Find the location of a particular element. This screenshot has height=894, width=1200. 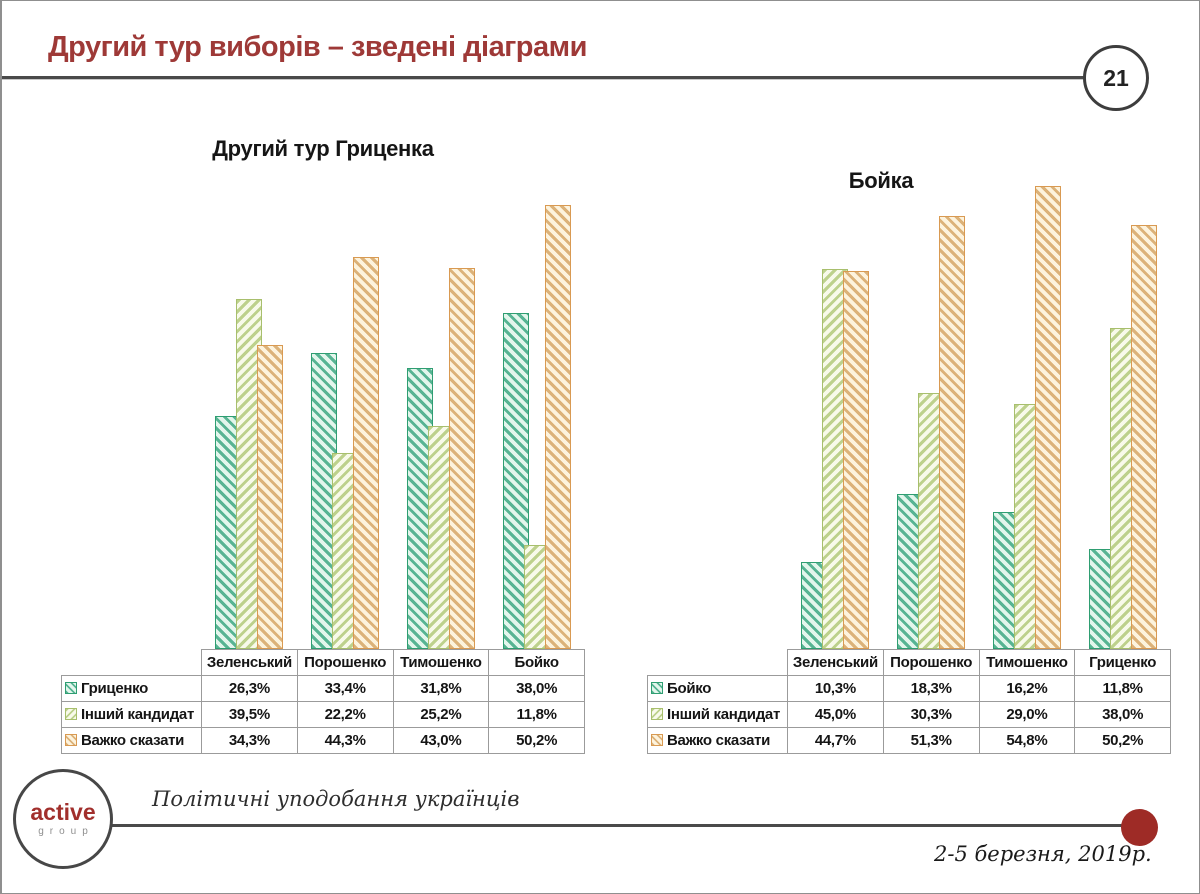

footer-dot-icon is located at coordinates (1139, 827).